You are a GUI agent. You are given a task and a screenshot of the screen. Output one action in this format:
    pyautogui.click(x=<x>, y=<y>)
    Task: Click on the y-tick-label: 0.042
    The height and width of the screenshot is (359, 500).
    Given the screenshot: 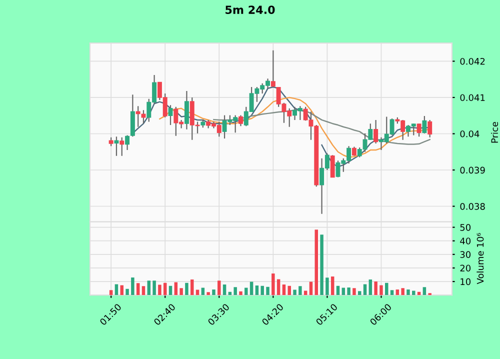 What is the action you would take?
    pyautogui.click(x=472, y=61)
    